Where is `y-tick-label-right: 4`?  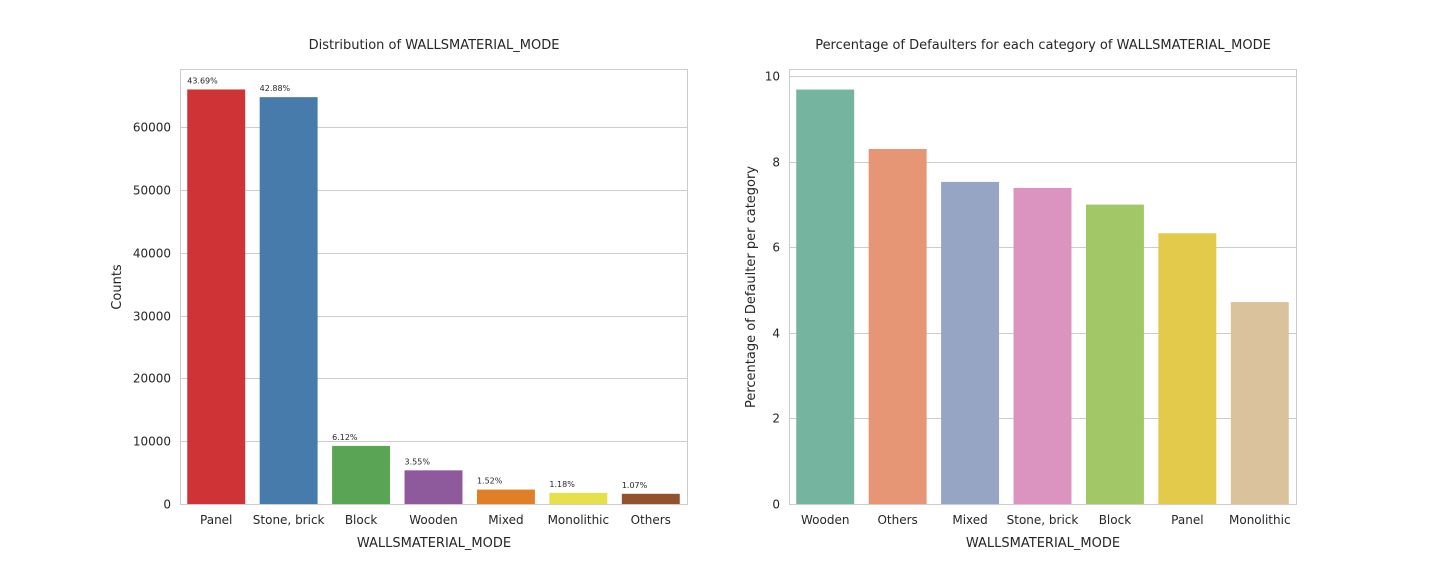
y-tick-label-right: 4 is located at coordinates (776, 334).